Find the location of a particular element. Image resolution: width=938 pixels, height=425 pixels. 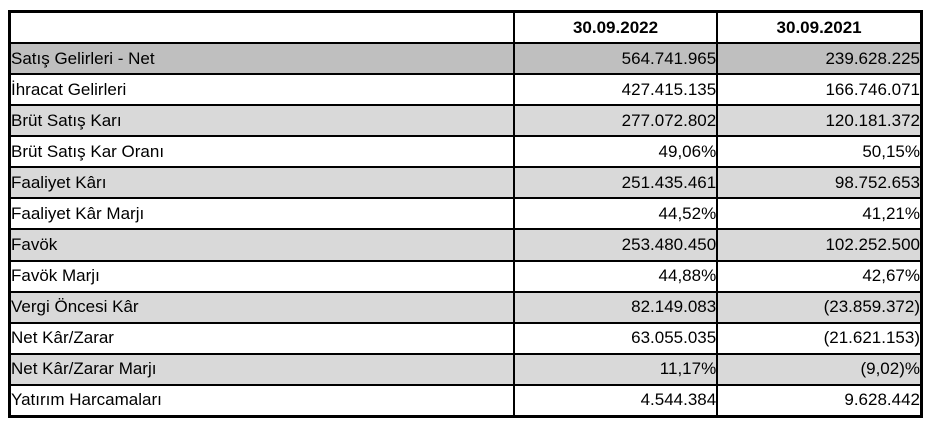

row-value-2021: 41,21% is located at coordinates (819, 214).